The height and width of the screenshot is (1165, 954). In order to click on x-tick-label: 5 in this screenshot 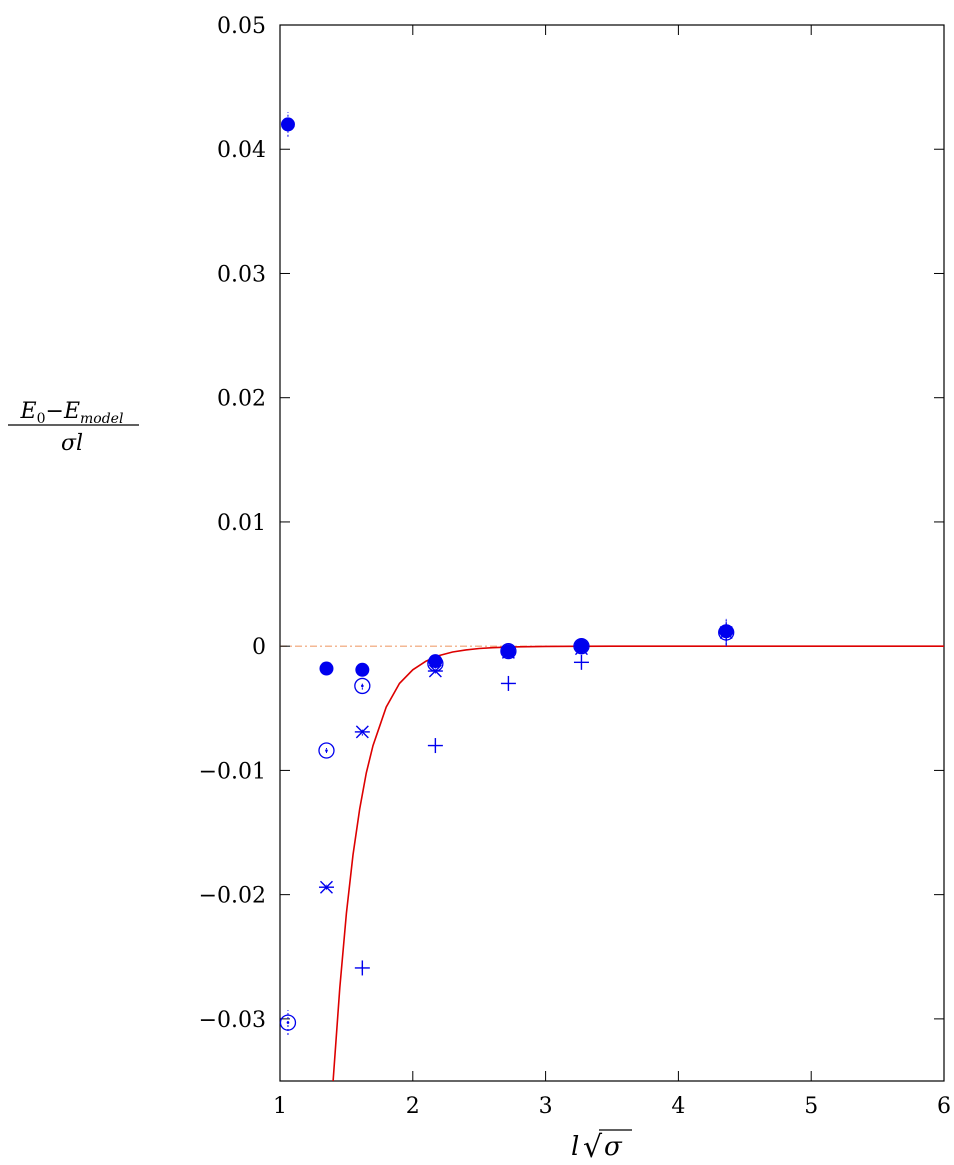, I will do `click(811, 1106)`.